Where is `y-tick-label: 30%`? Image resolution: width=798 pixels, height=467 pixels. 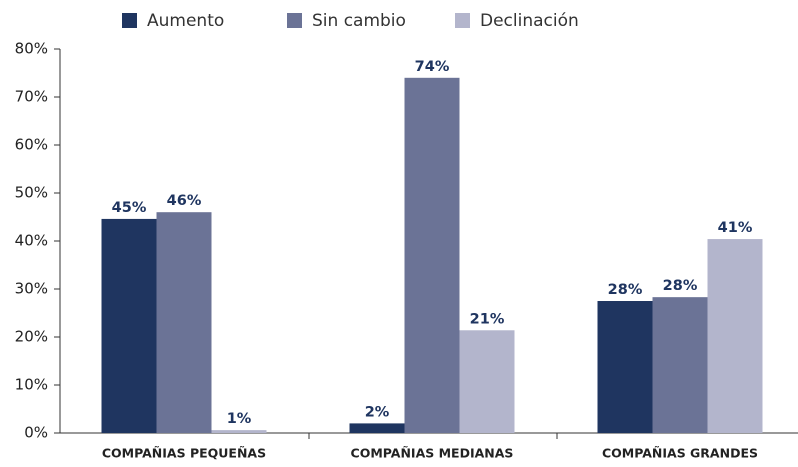
y-tick-label: 30% is located at coordinates (31, 289).